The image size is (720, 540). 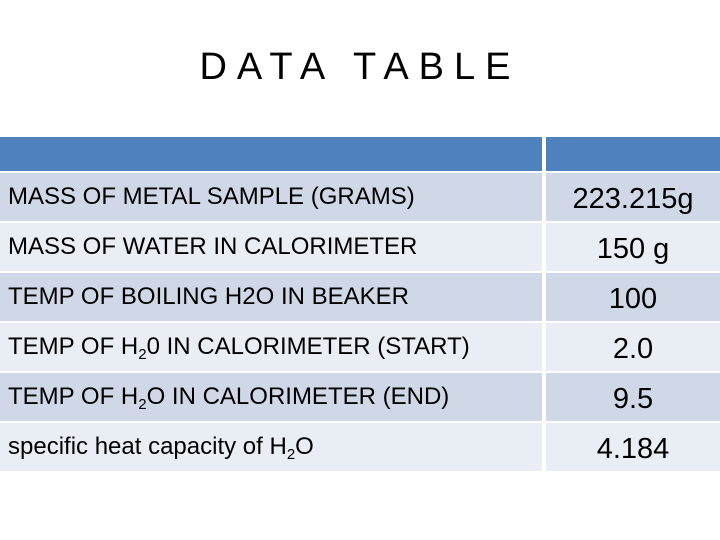 I want to click on table-header-row, so click(x=360, y=155).